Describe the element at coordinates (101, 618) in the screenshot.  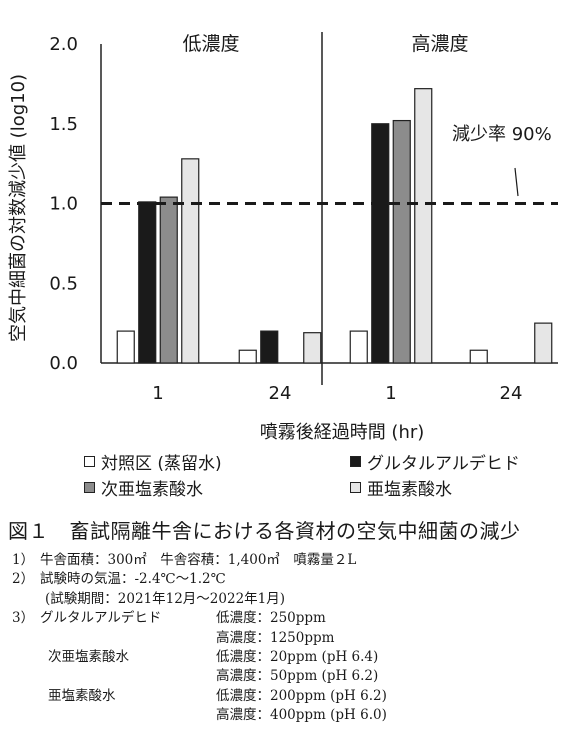
I see `footnote-text: グルタルアルデヒド` at that location.